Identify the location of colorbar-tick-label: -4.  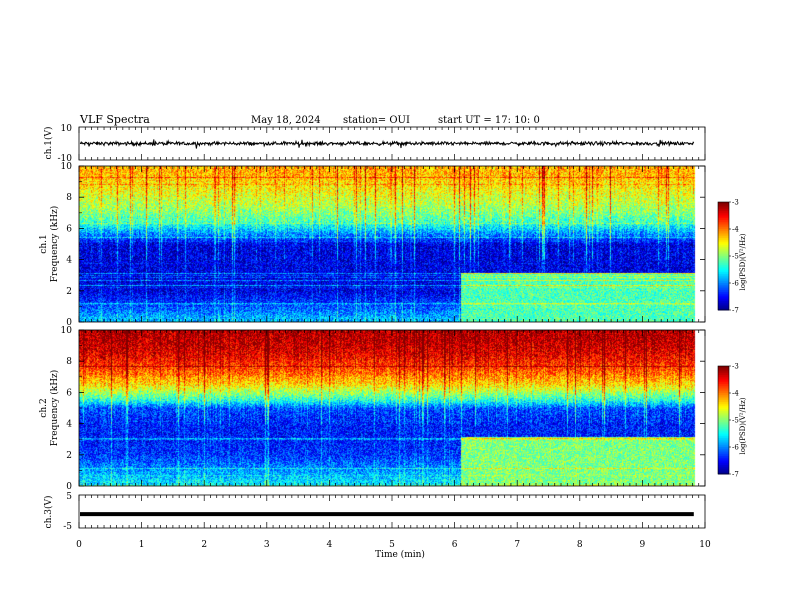
(735, 230).